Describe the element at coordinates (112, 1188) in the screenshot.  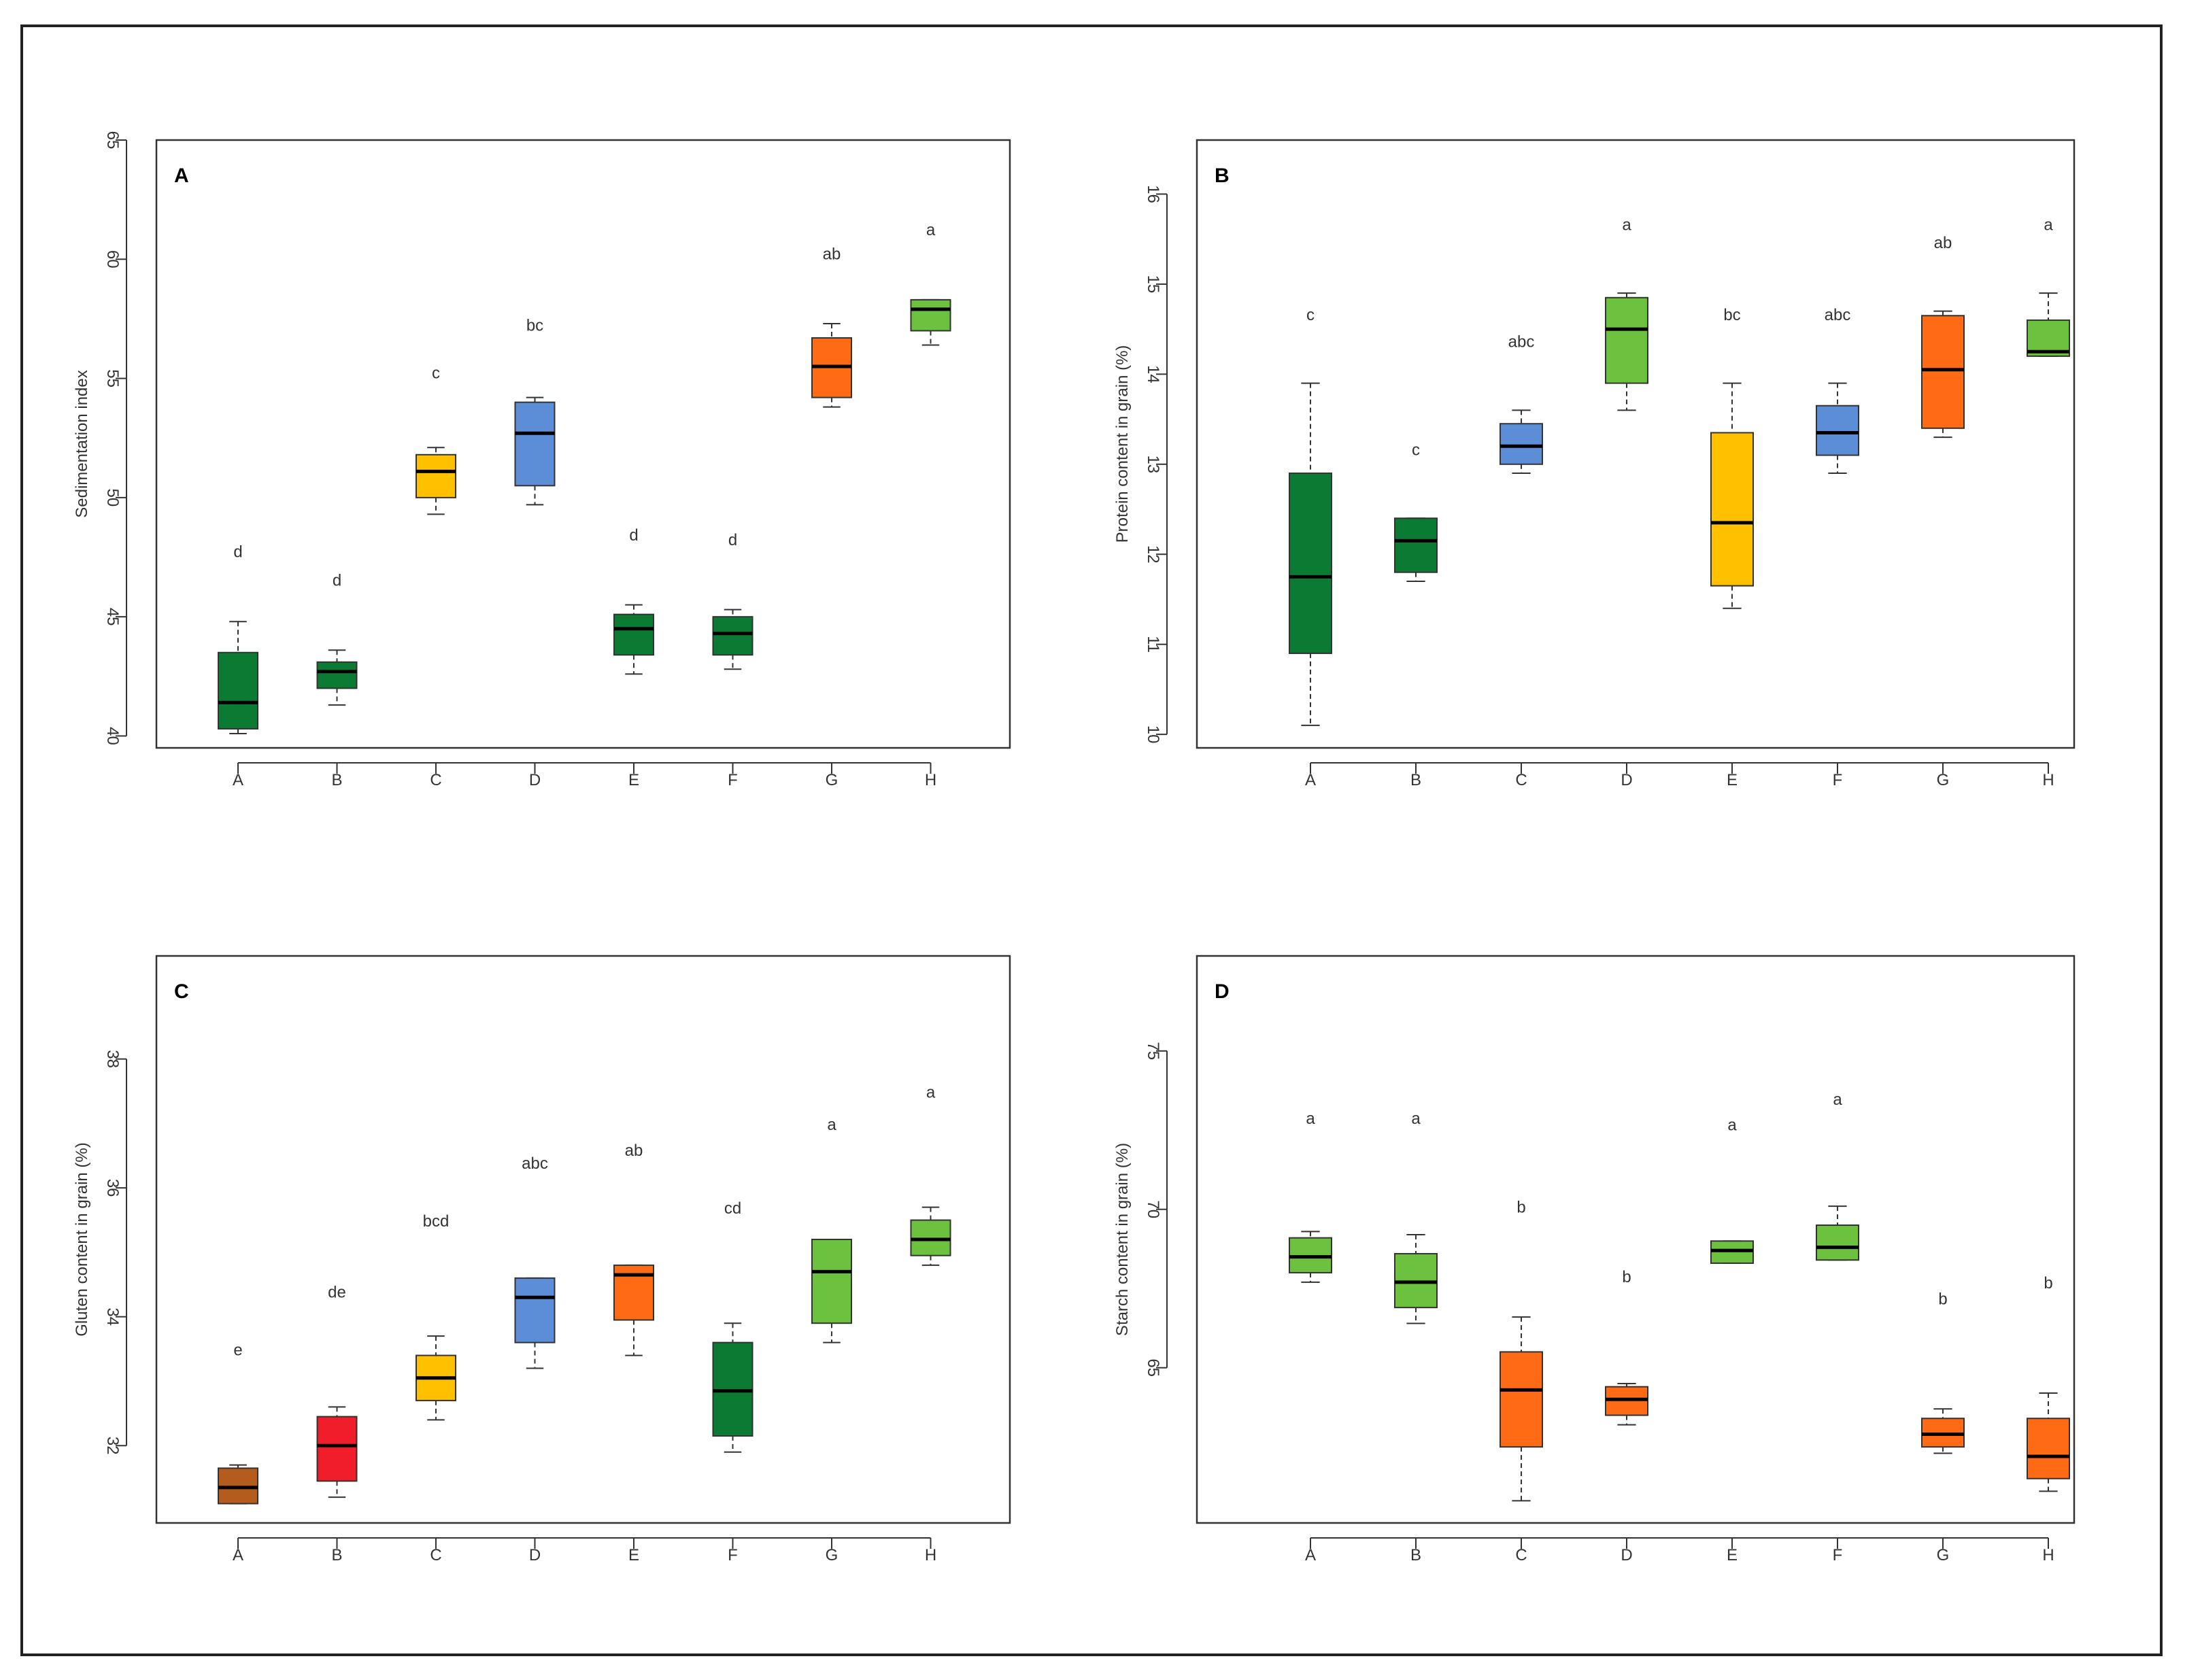
I see `y-tick-label: 36` at that location.